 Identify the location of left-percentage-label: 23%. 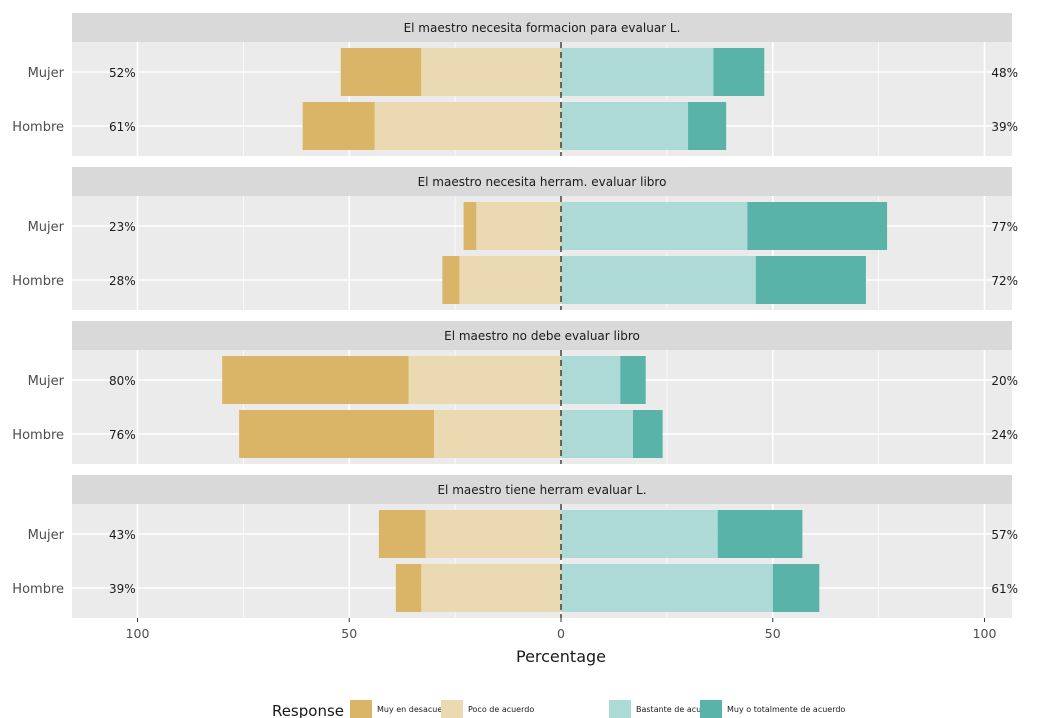
(122, 227).